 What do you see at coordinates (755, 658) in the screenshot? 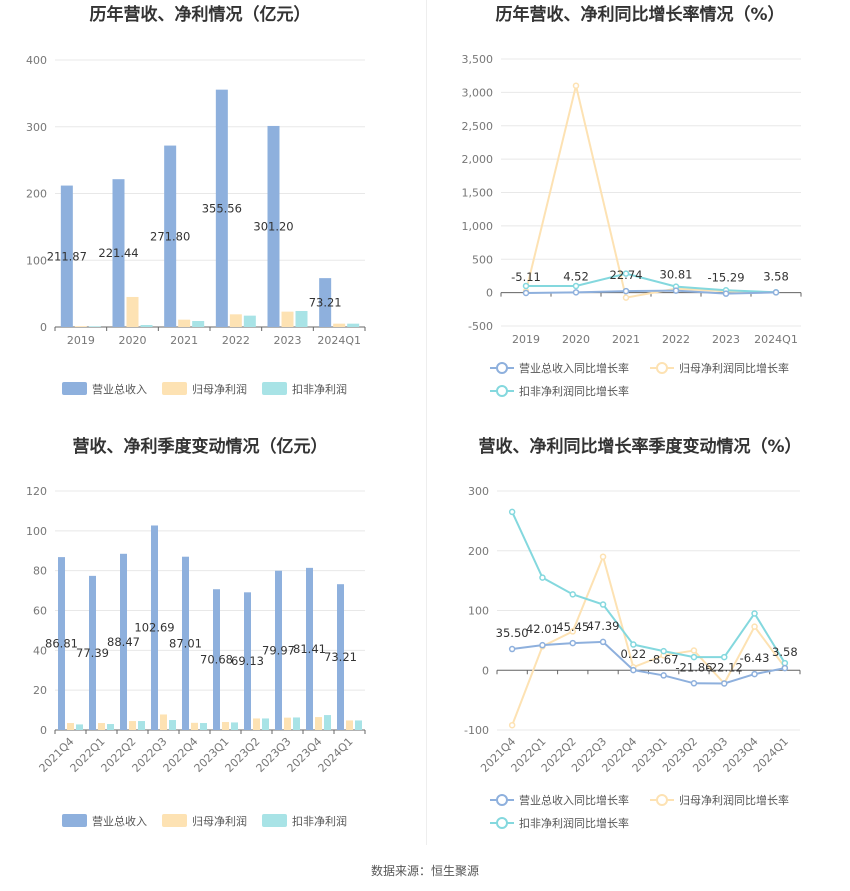
I see `data-label: -6.43` at bounding box center [755, 658].